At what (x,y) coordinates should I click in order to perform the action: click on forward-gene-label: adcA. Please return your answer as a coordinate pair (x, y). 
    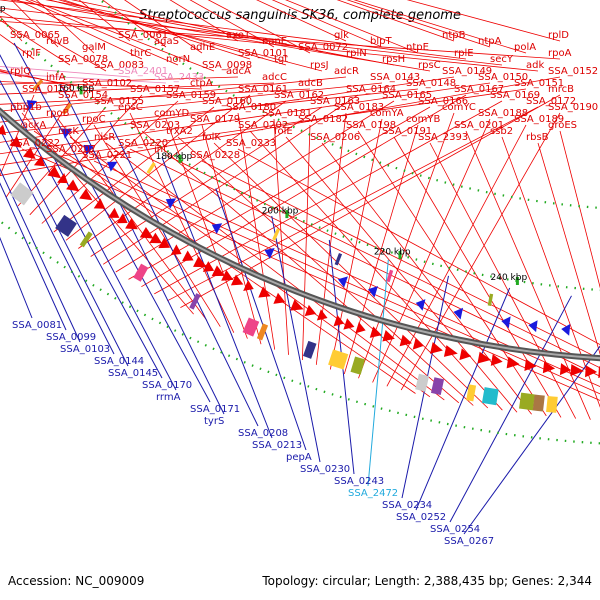
    Looking at the image, I should click on (238, 71).